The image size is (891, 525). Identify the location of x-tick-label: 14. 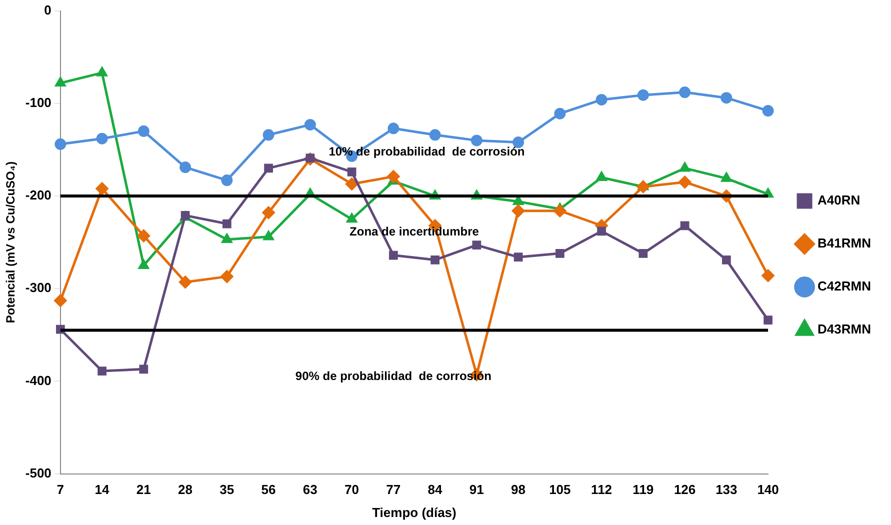
(102, 490).